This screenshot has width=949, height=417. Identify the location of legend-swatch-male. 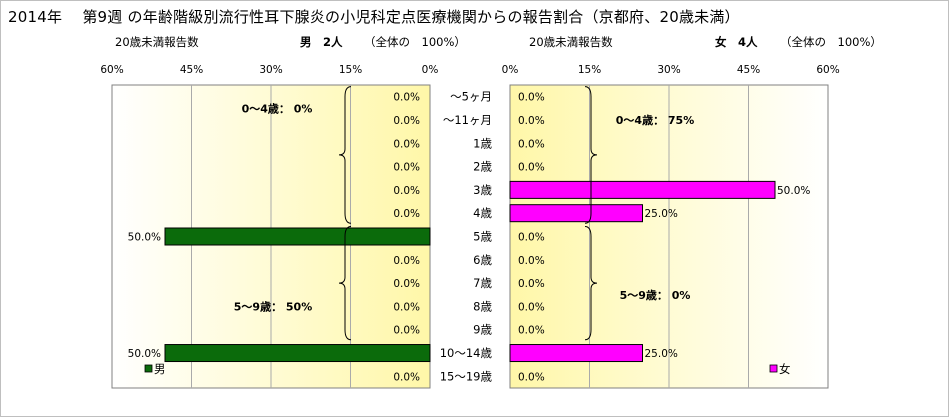
(148, 368).